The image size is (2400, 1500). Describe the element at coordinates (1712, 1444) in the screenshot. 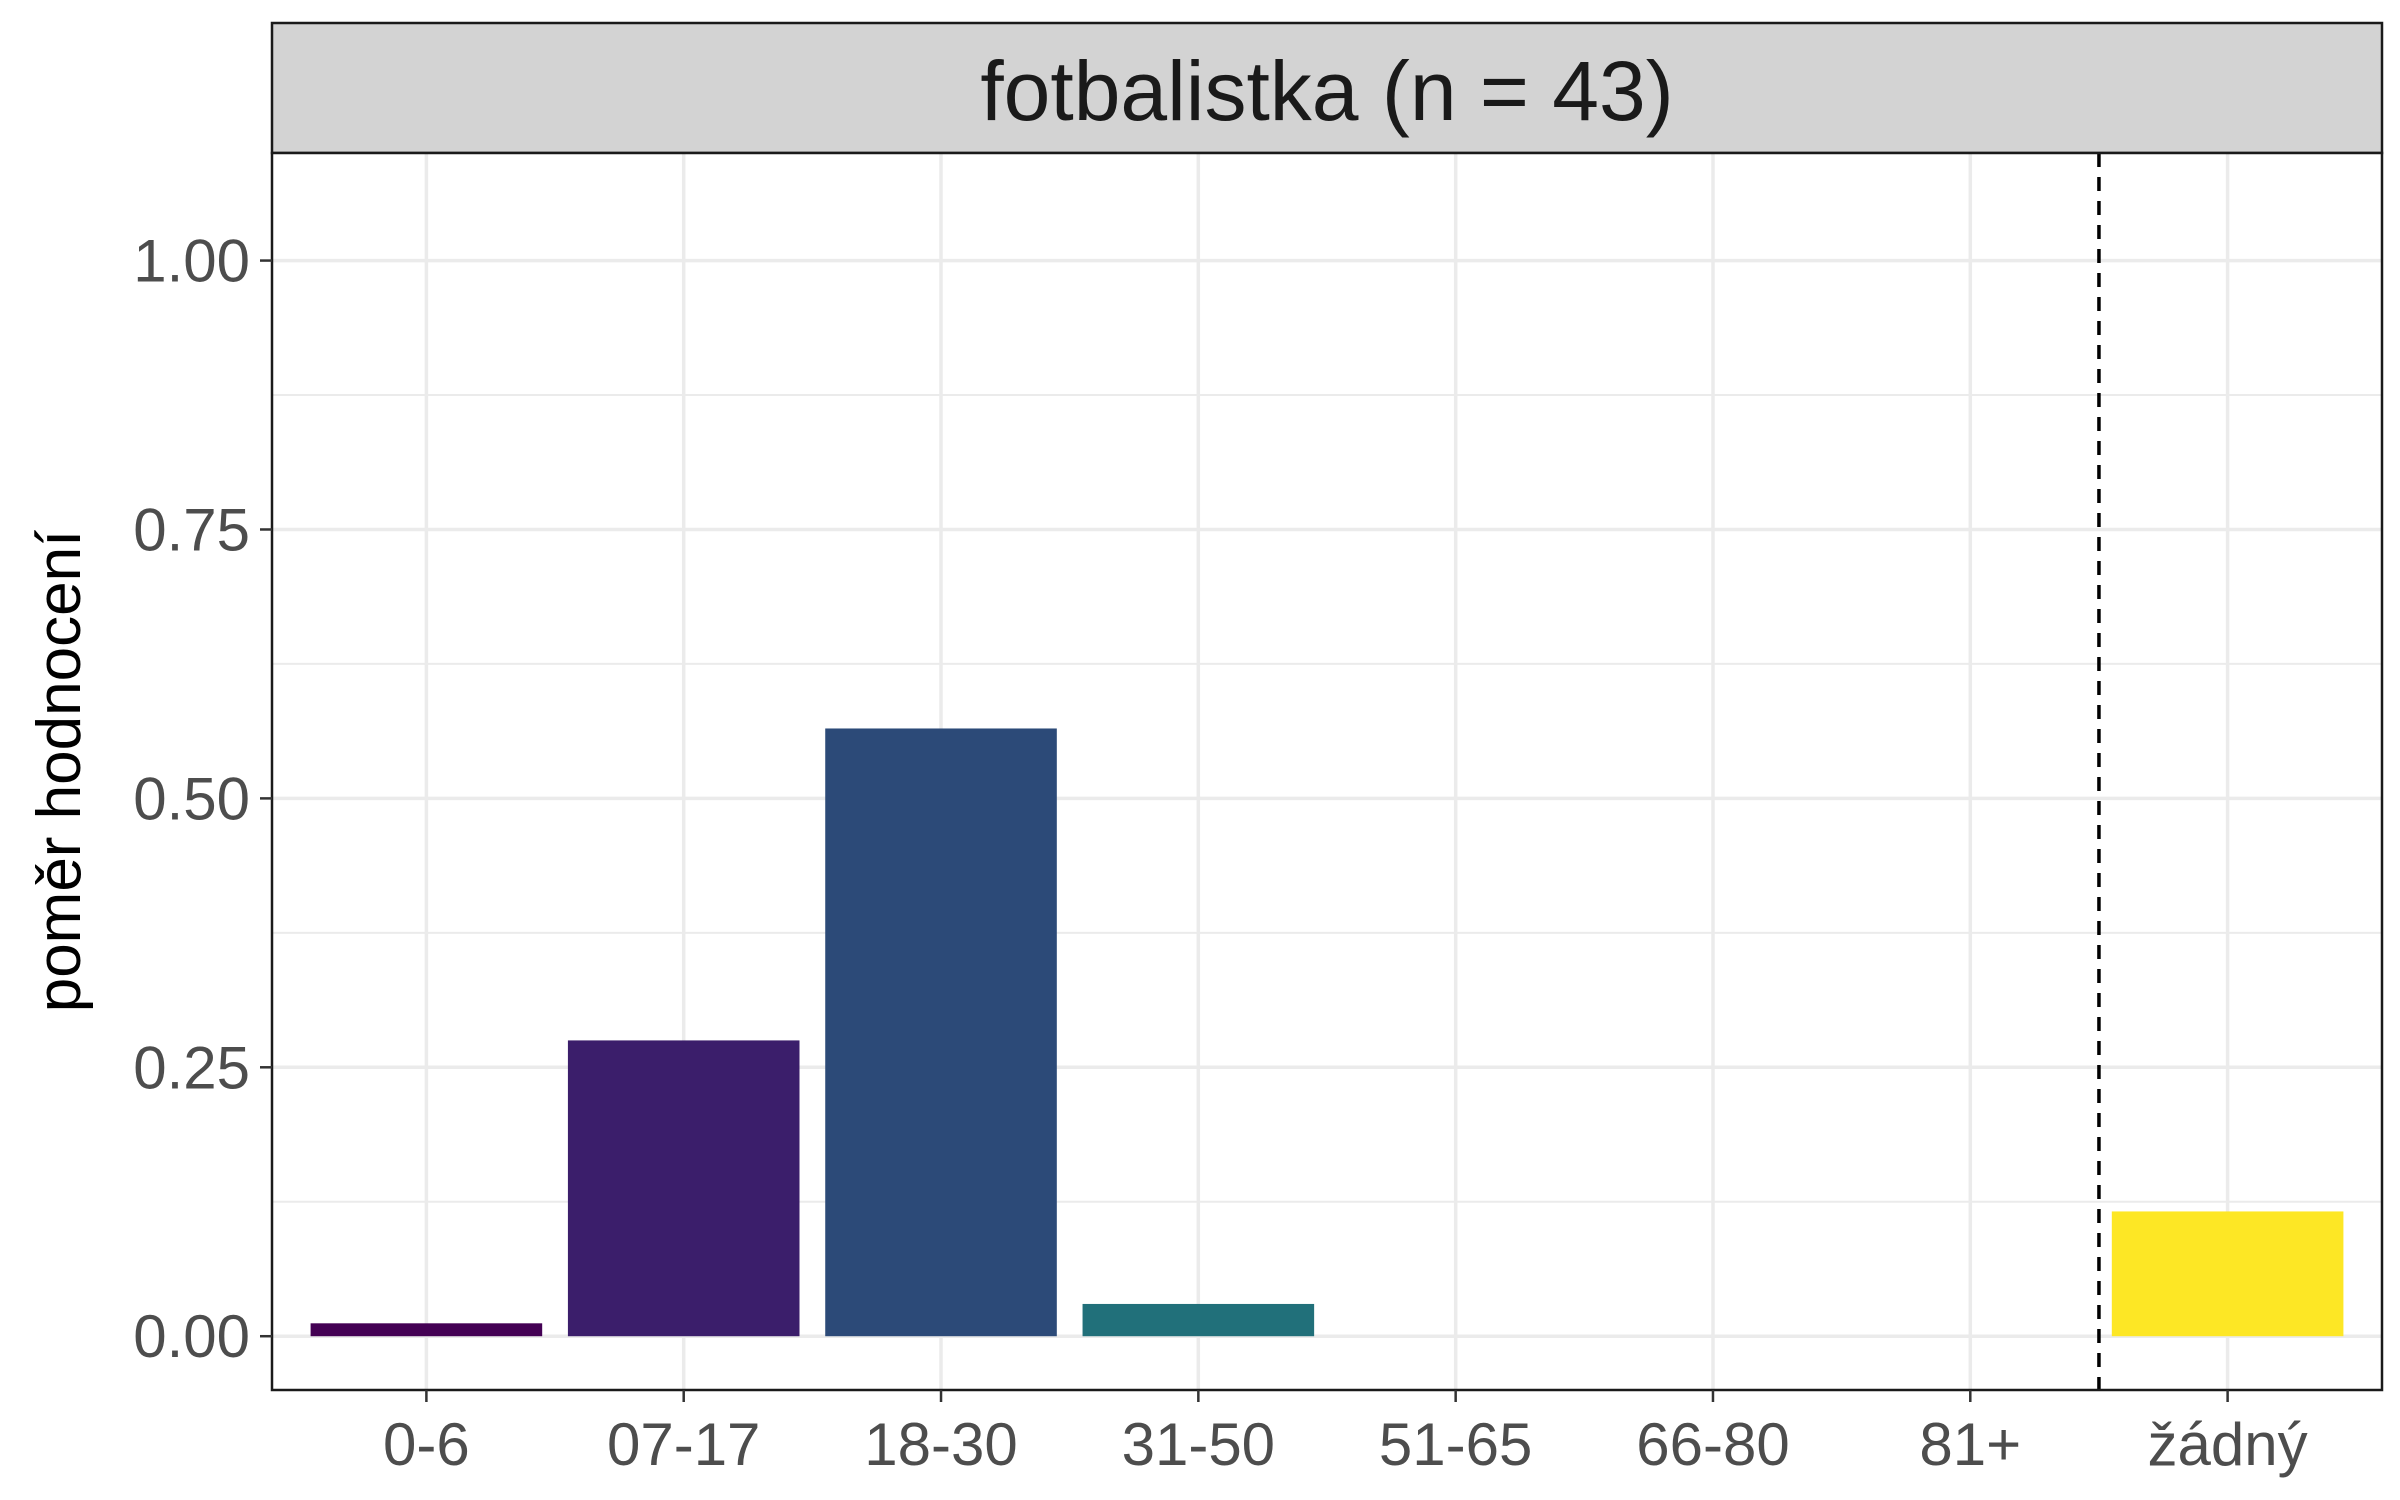

I see `x-tick-label: 66-80` at that location.